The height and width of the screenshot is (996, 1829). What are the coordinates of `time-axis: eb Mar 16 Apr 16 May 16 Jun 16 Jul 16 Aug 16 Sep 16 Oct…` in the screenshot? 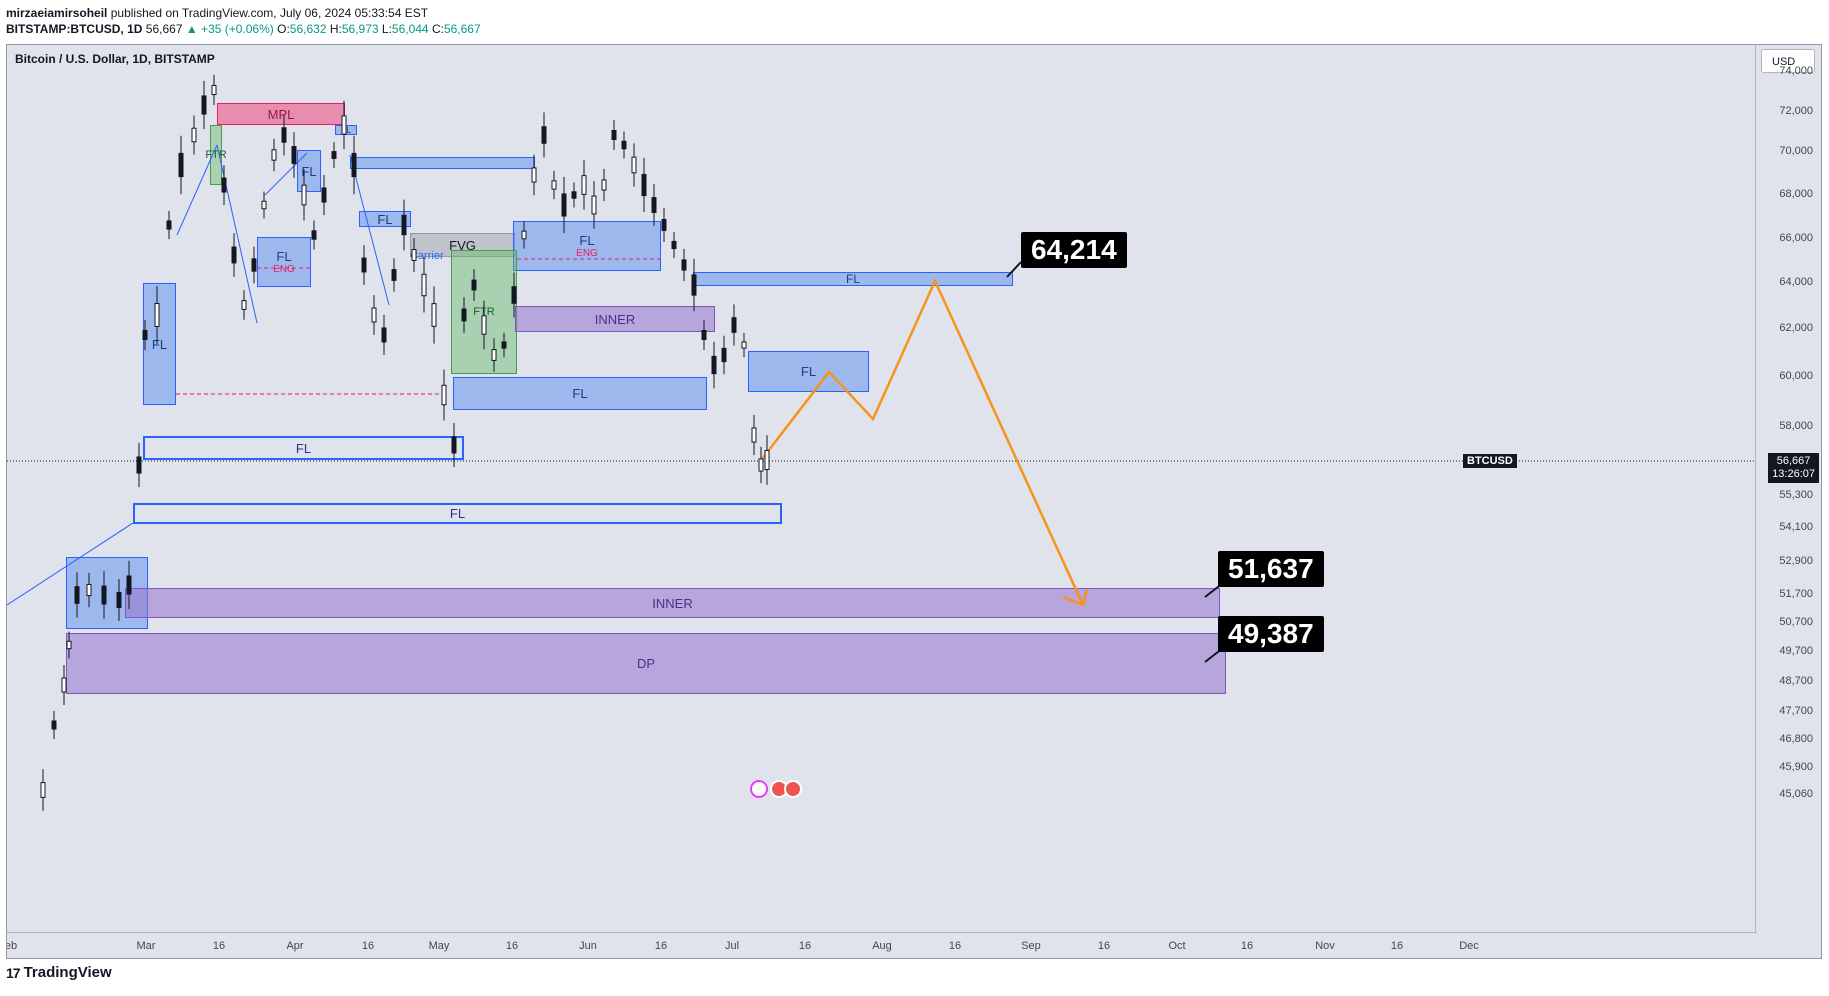 It's located at (882, 945).